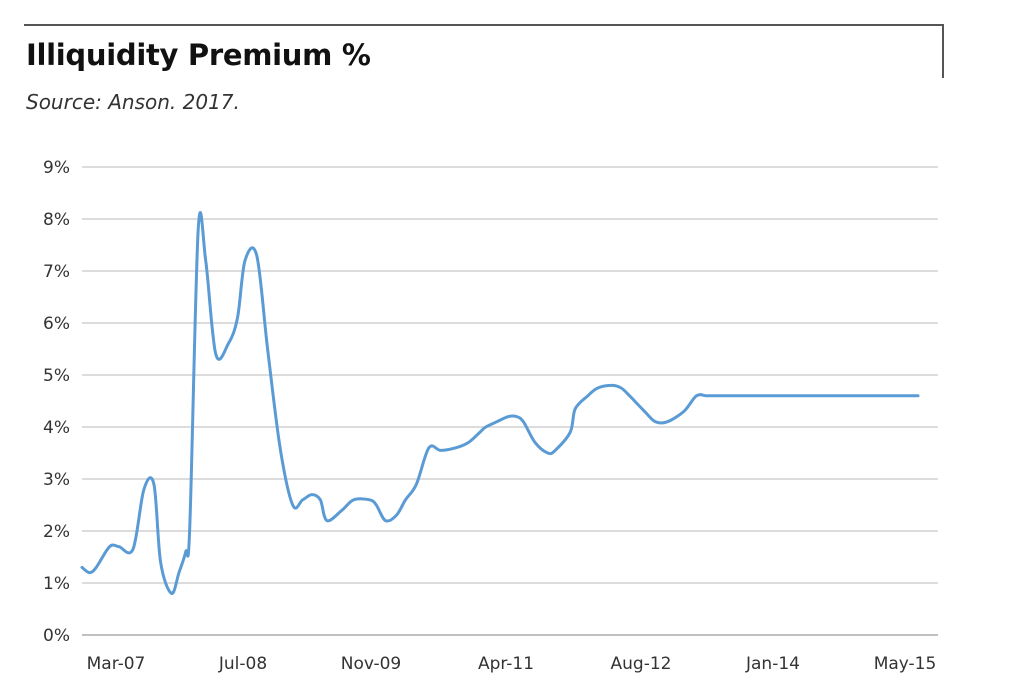 This screenshot has width=1024, height=689. Describe the element at coordinates (772, 664) in the screenshot. I see `x-tick-label: Jan-14` at that location.